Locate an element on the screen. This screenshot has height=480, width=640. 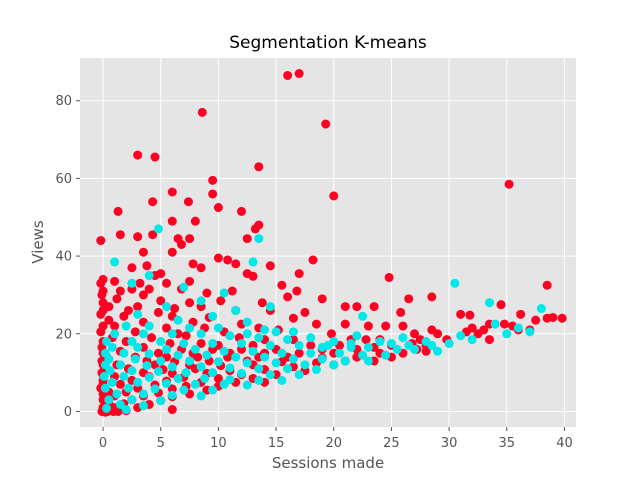
x-tick-label: 20 is located at coordinates (333, 443).